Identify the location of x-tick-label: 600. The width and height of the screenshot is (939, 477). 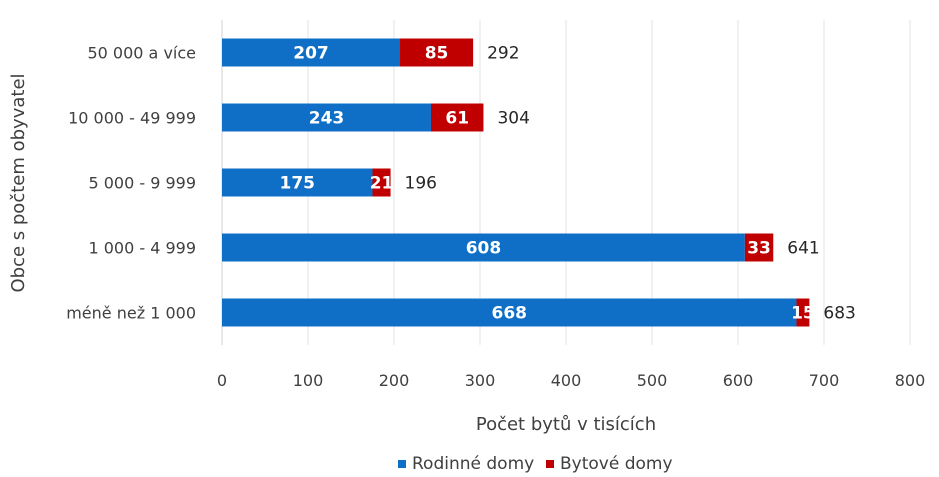
(738, 380).